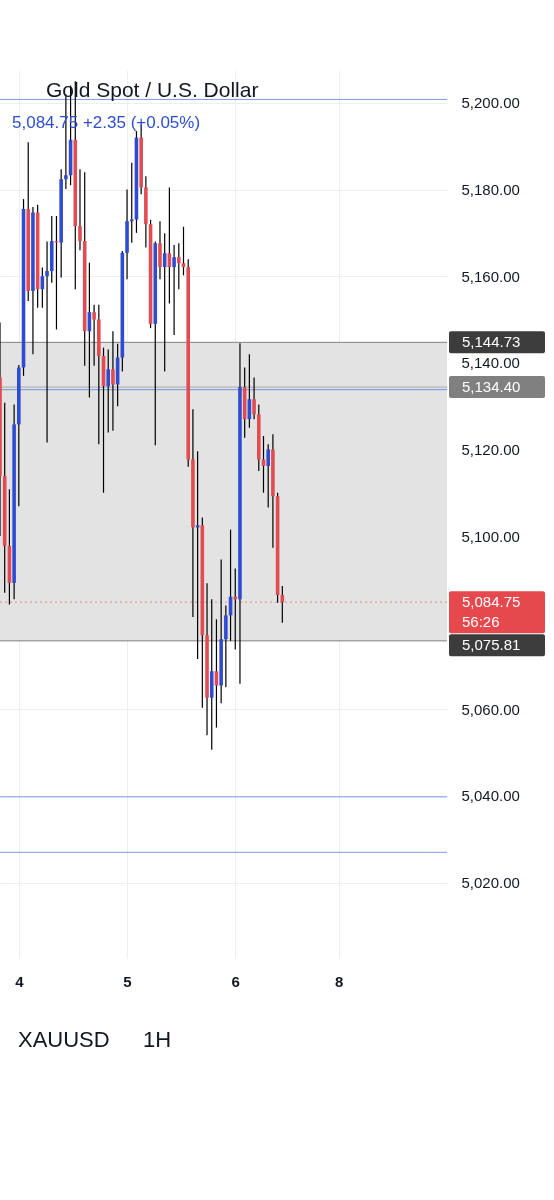  I want to click on x-tick-label: 8, so click(339, 981).